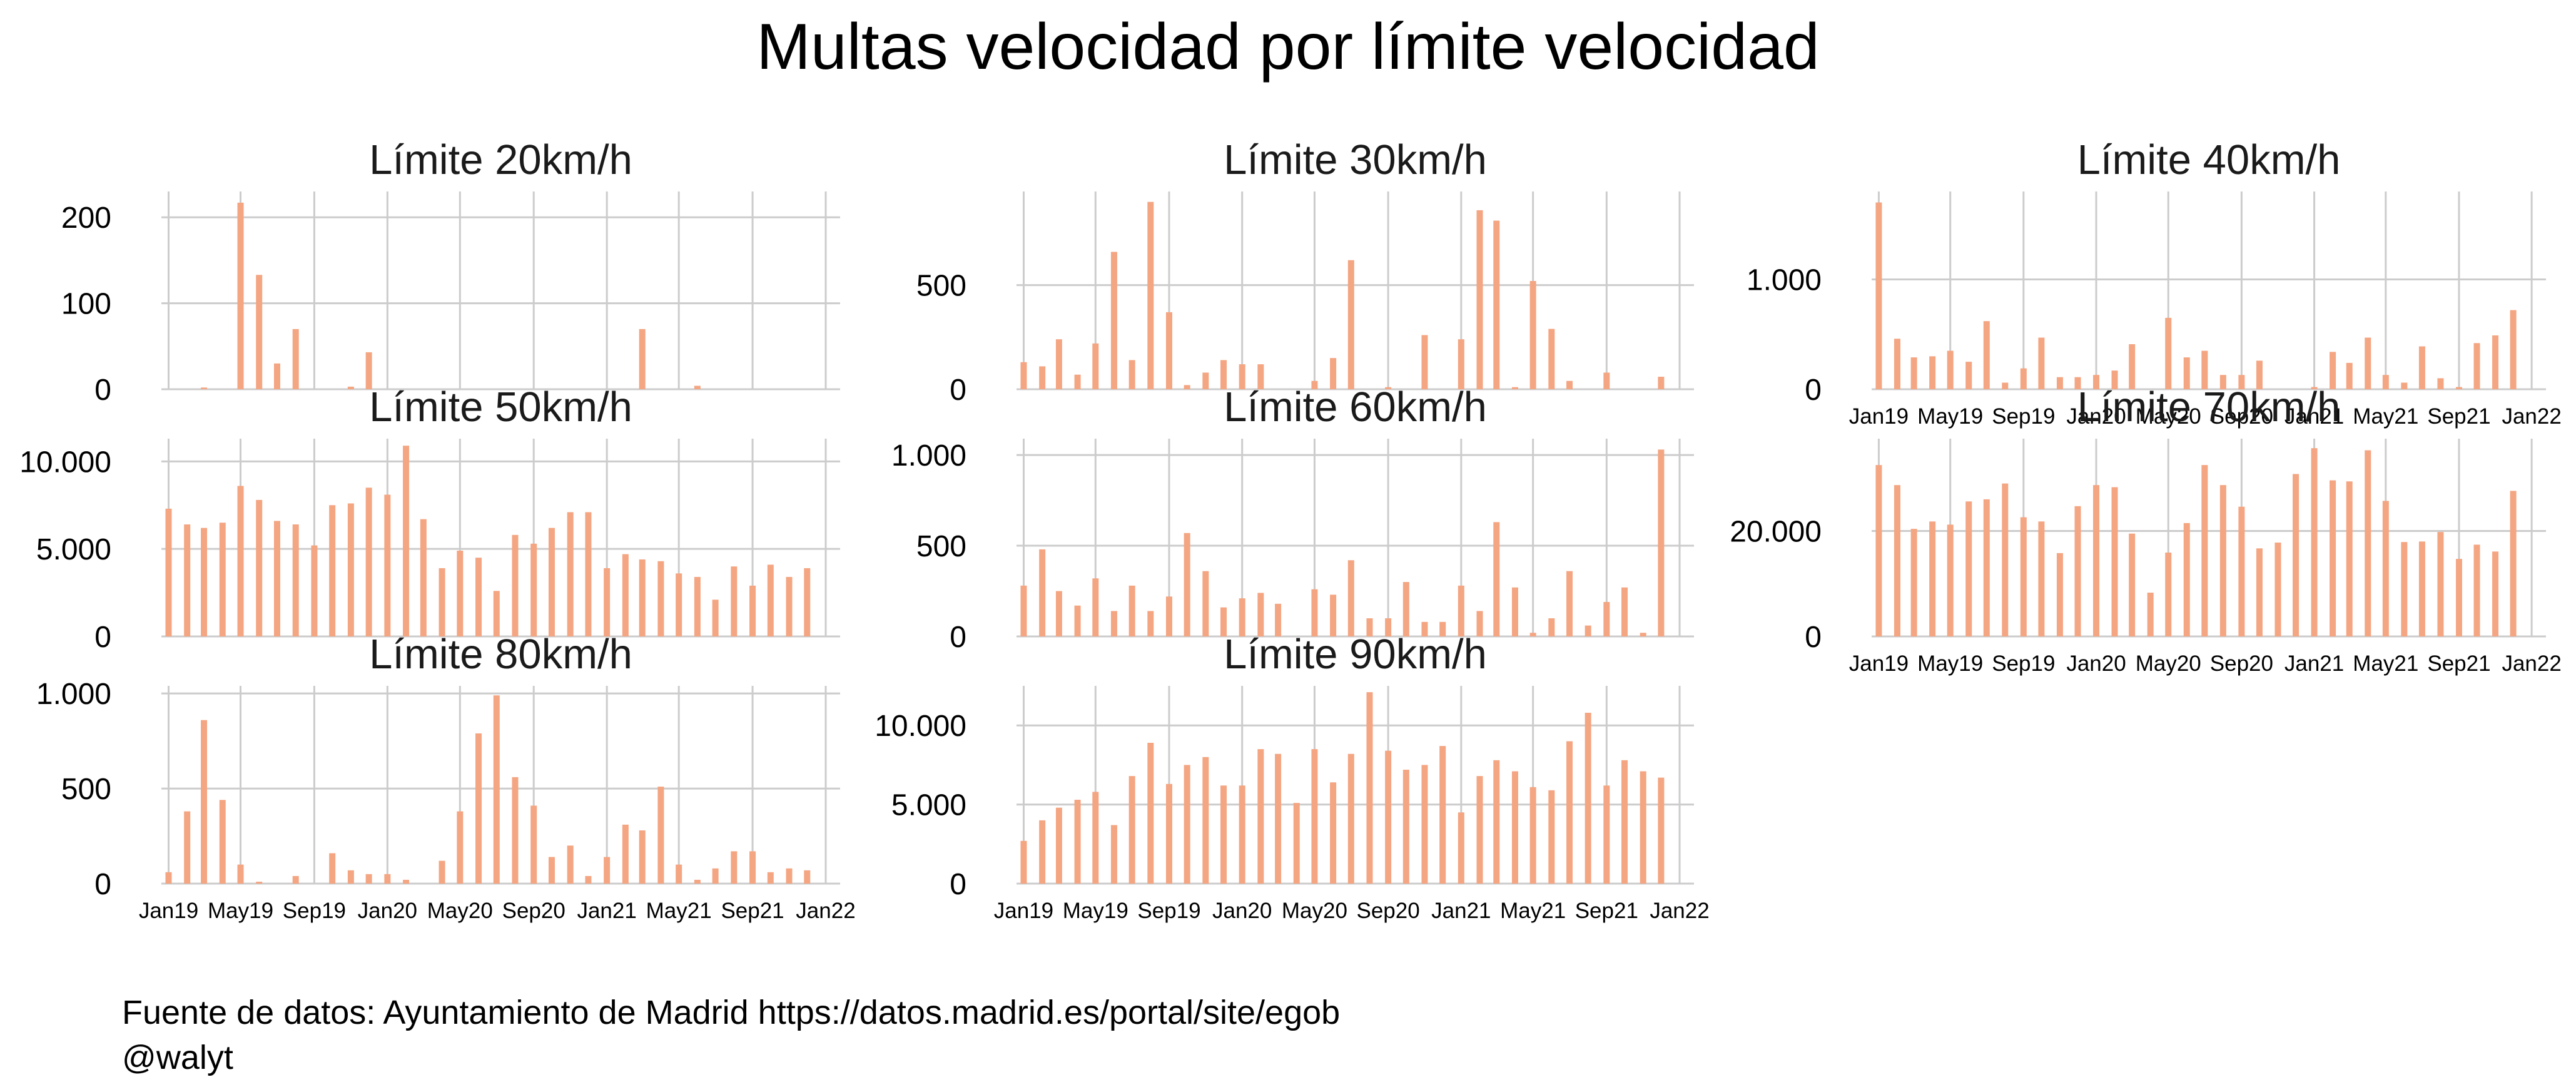  What do you see at coordinates (450, 272) in the screenshot?
I see `facet-1: 0 100 200 Límite 20km/h` at bounding box center [450, 272].